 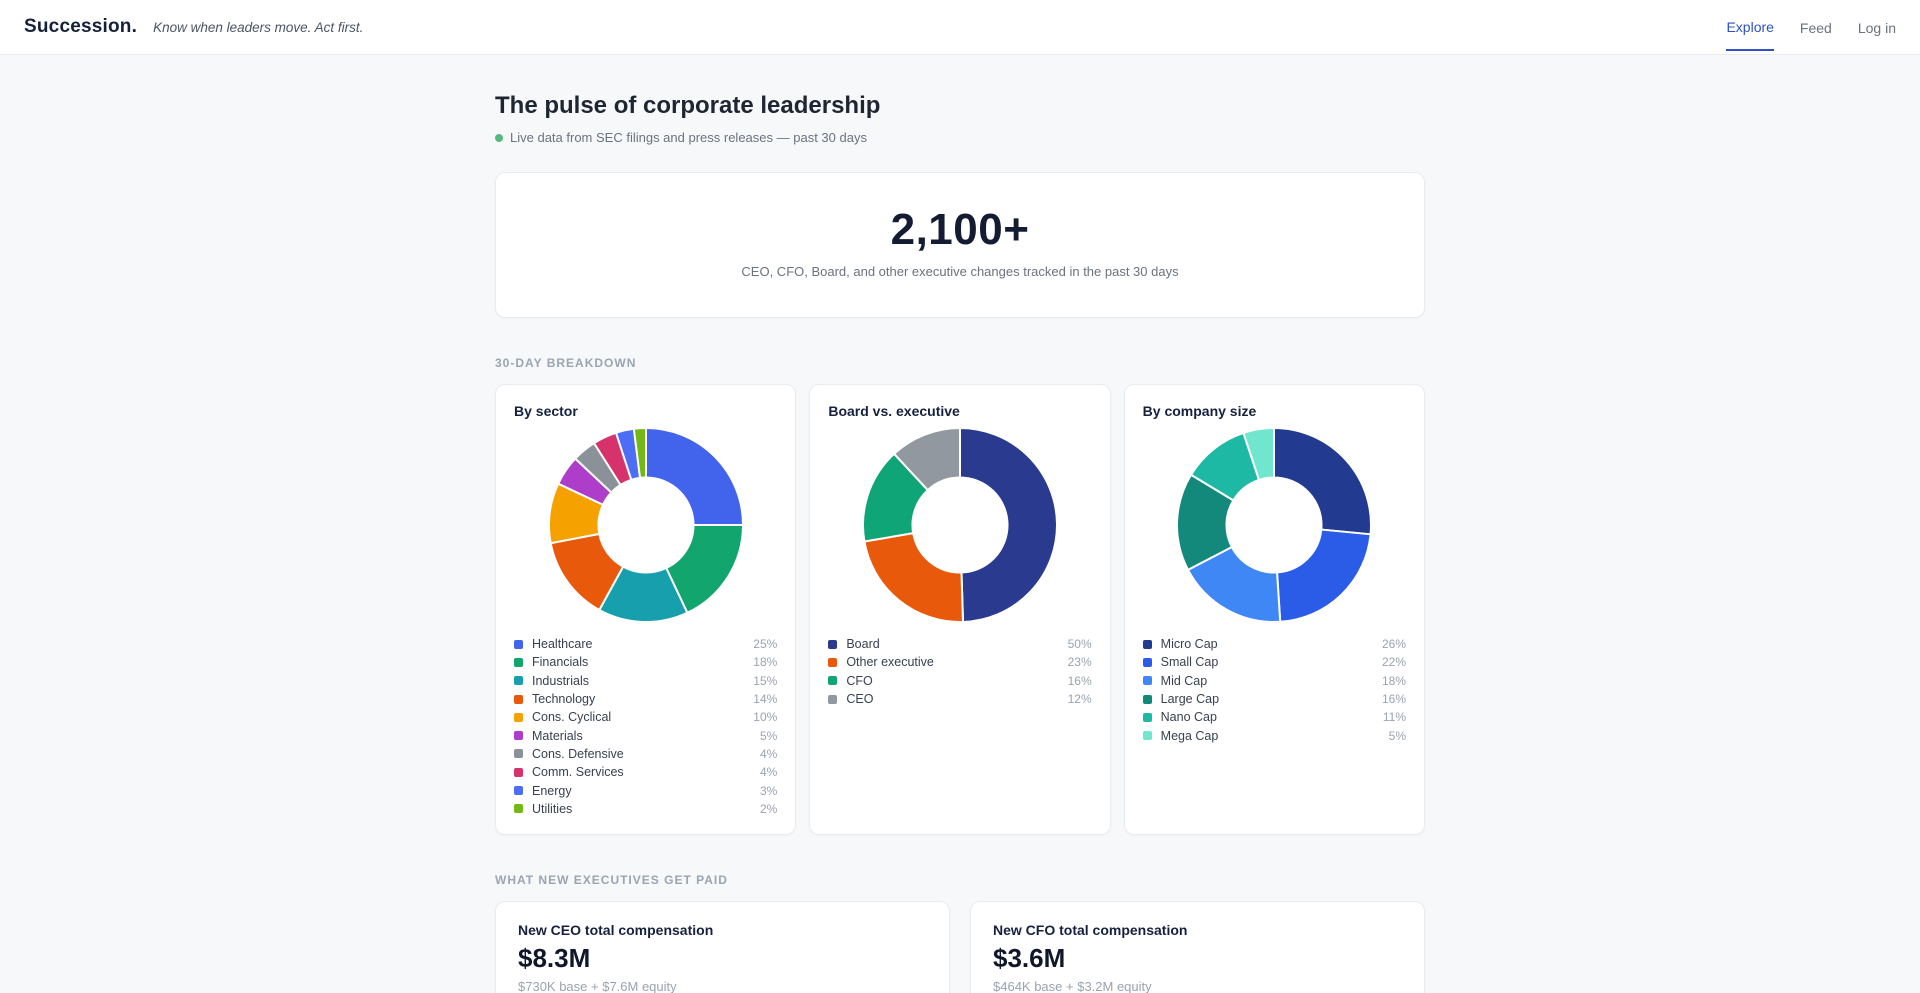 I want to click on donut-slice-board, so click(x=1008, y=525).